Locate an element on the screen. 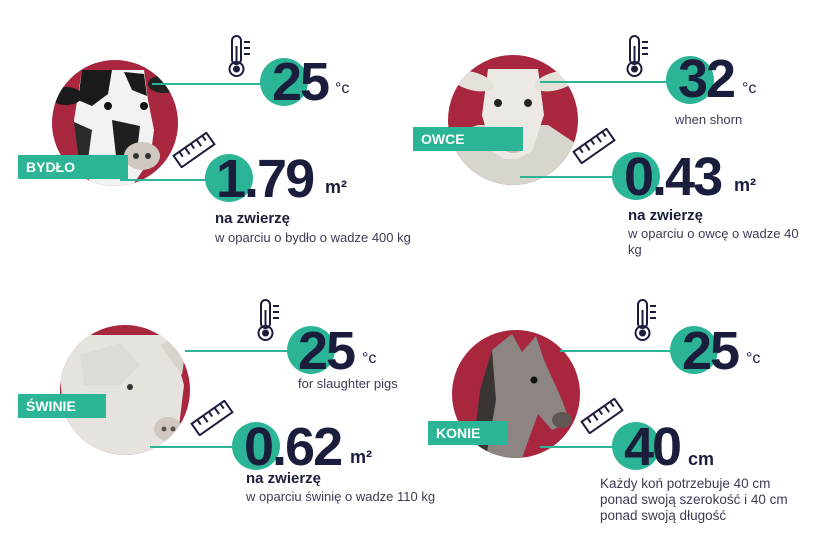  cattle-area-dot is located at coordinates (229, 178).